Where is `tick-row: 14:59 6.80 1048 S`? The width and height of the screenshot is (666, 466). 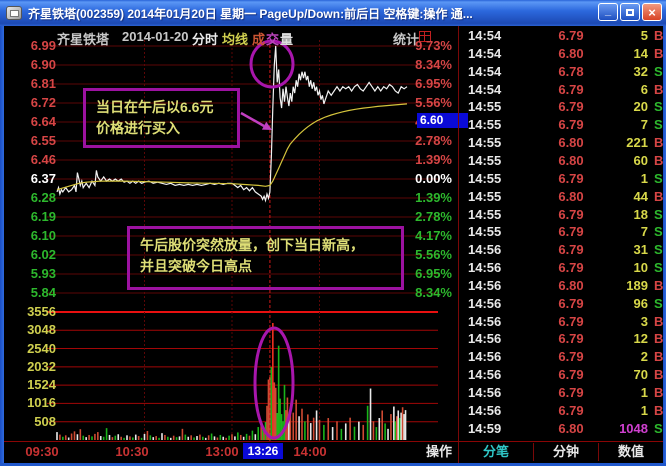
tick-row: 14:59 6.80 1048 S is located at coordinates (560, 430).